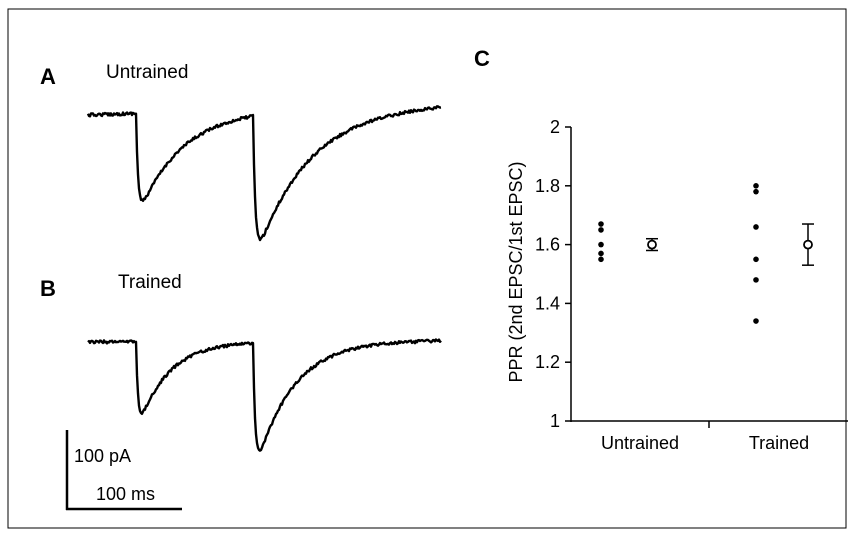 The width and height of the screenshot is (854, 535). Describe the element at coordinates (150, 282) in the screenshot. I see `panel-b-title: Trained` at that location.